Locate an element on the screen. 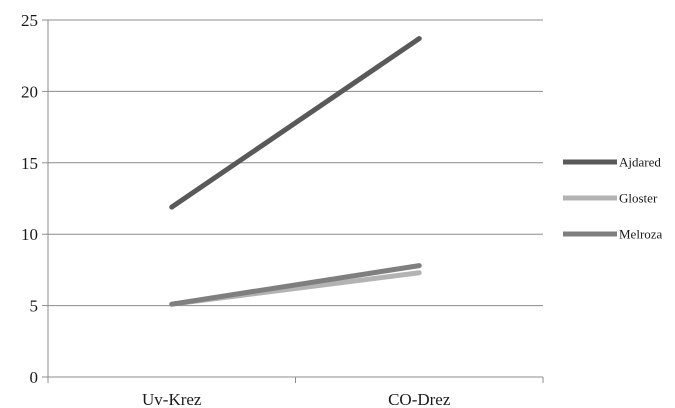 The image size is (675, 408). y-tick-labels: 0 5 10 15 20 25 is located at coordinates (29, 199).